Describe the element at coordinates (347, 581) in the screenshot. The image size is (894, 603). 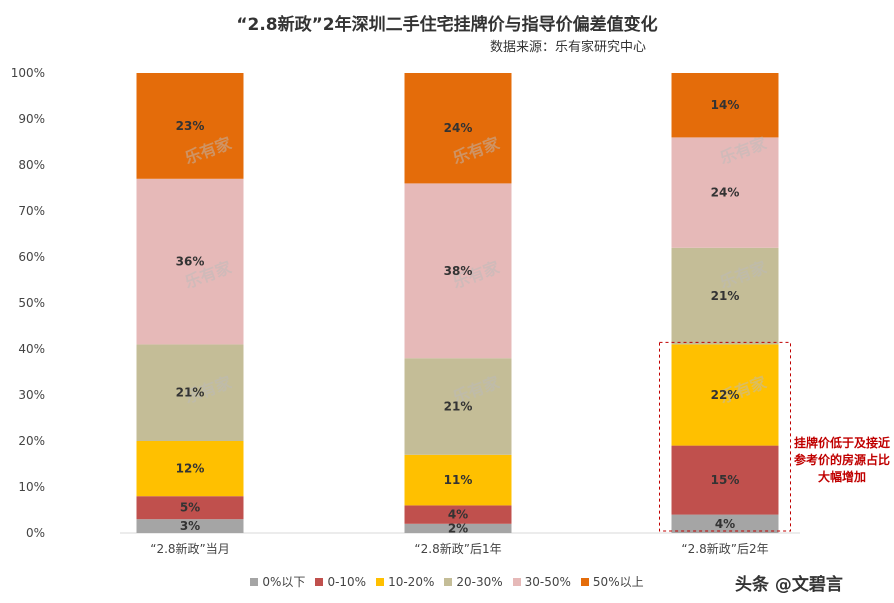
I see `legend-label: 0-10%` at that location.